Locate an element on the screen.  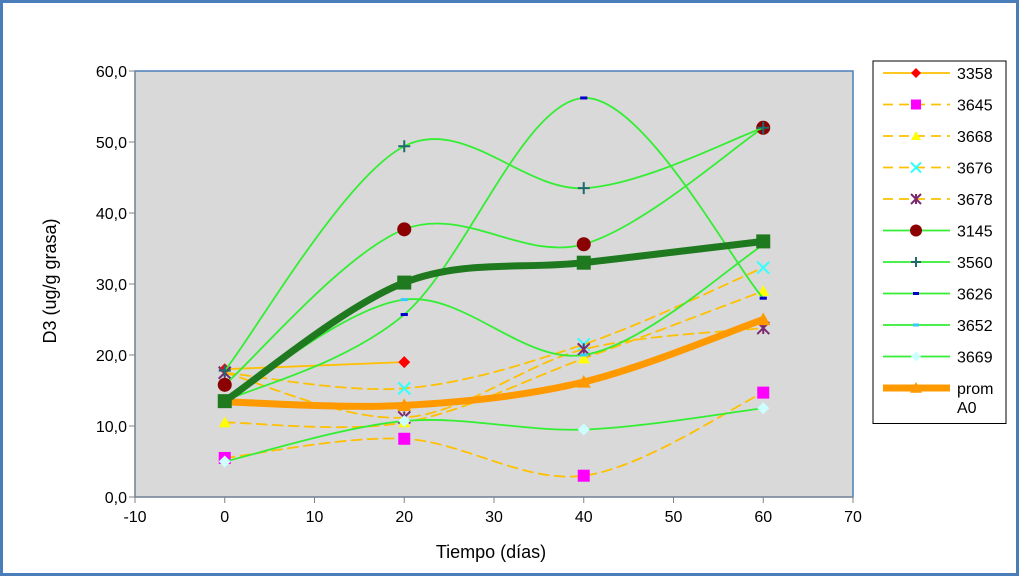
x-tick-label: 50 is located at coordinates (674, 517).